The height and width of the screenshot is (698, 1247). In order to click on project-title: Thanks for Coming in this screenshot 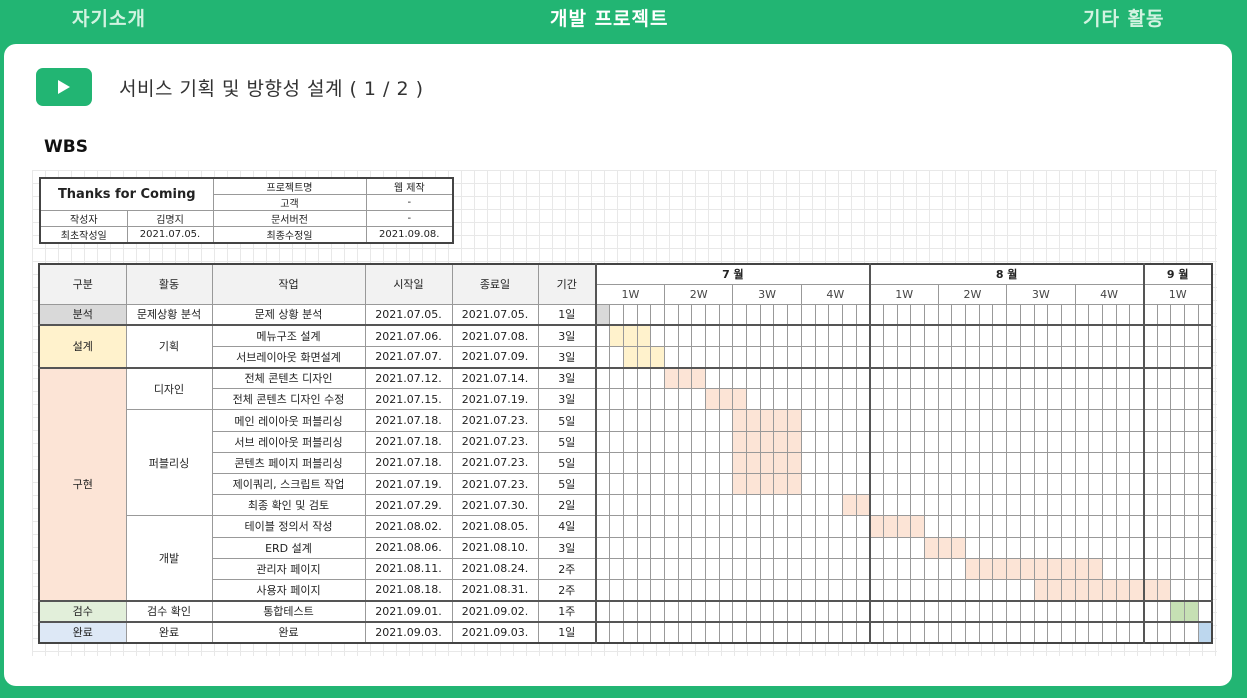, I will do `click(126, 194)`.